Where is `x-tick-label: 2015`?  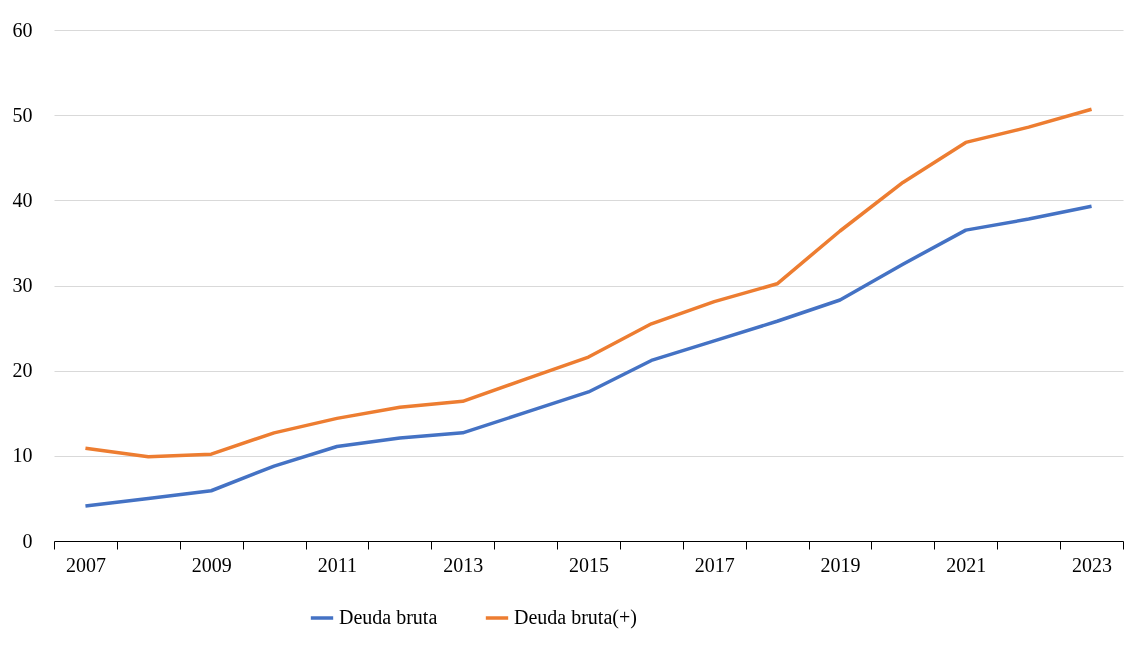 x-tick-label: 2015 is located at coordinates (589, 564).